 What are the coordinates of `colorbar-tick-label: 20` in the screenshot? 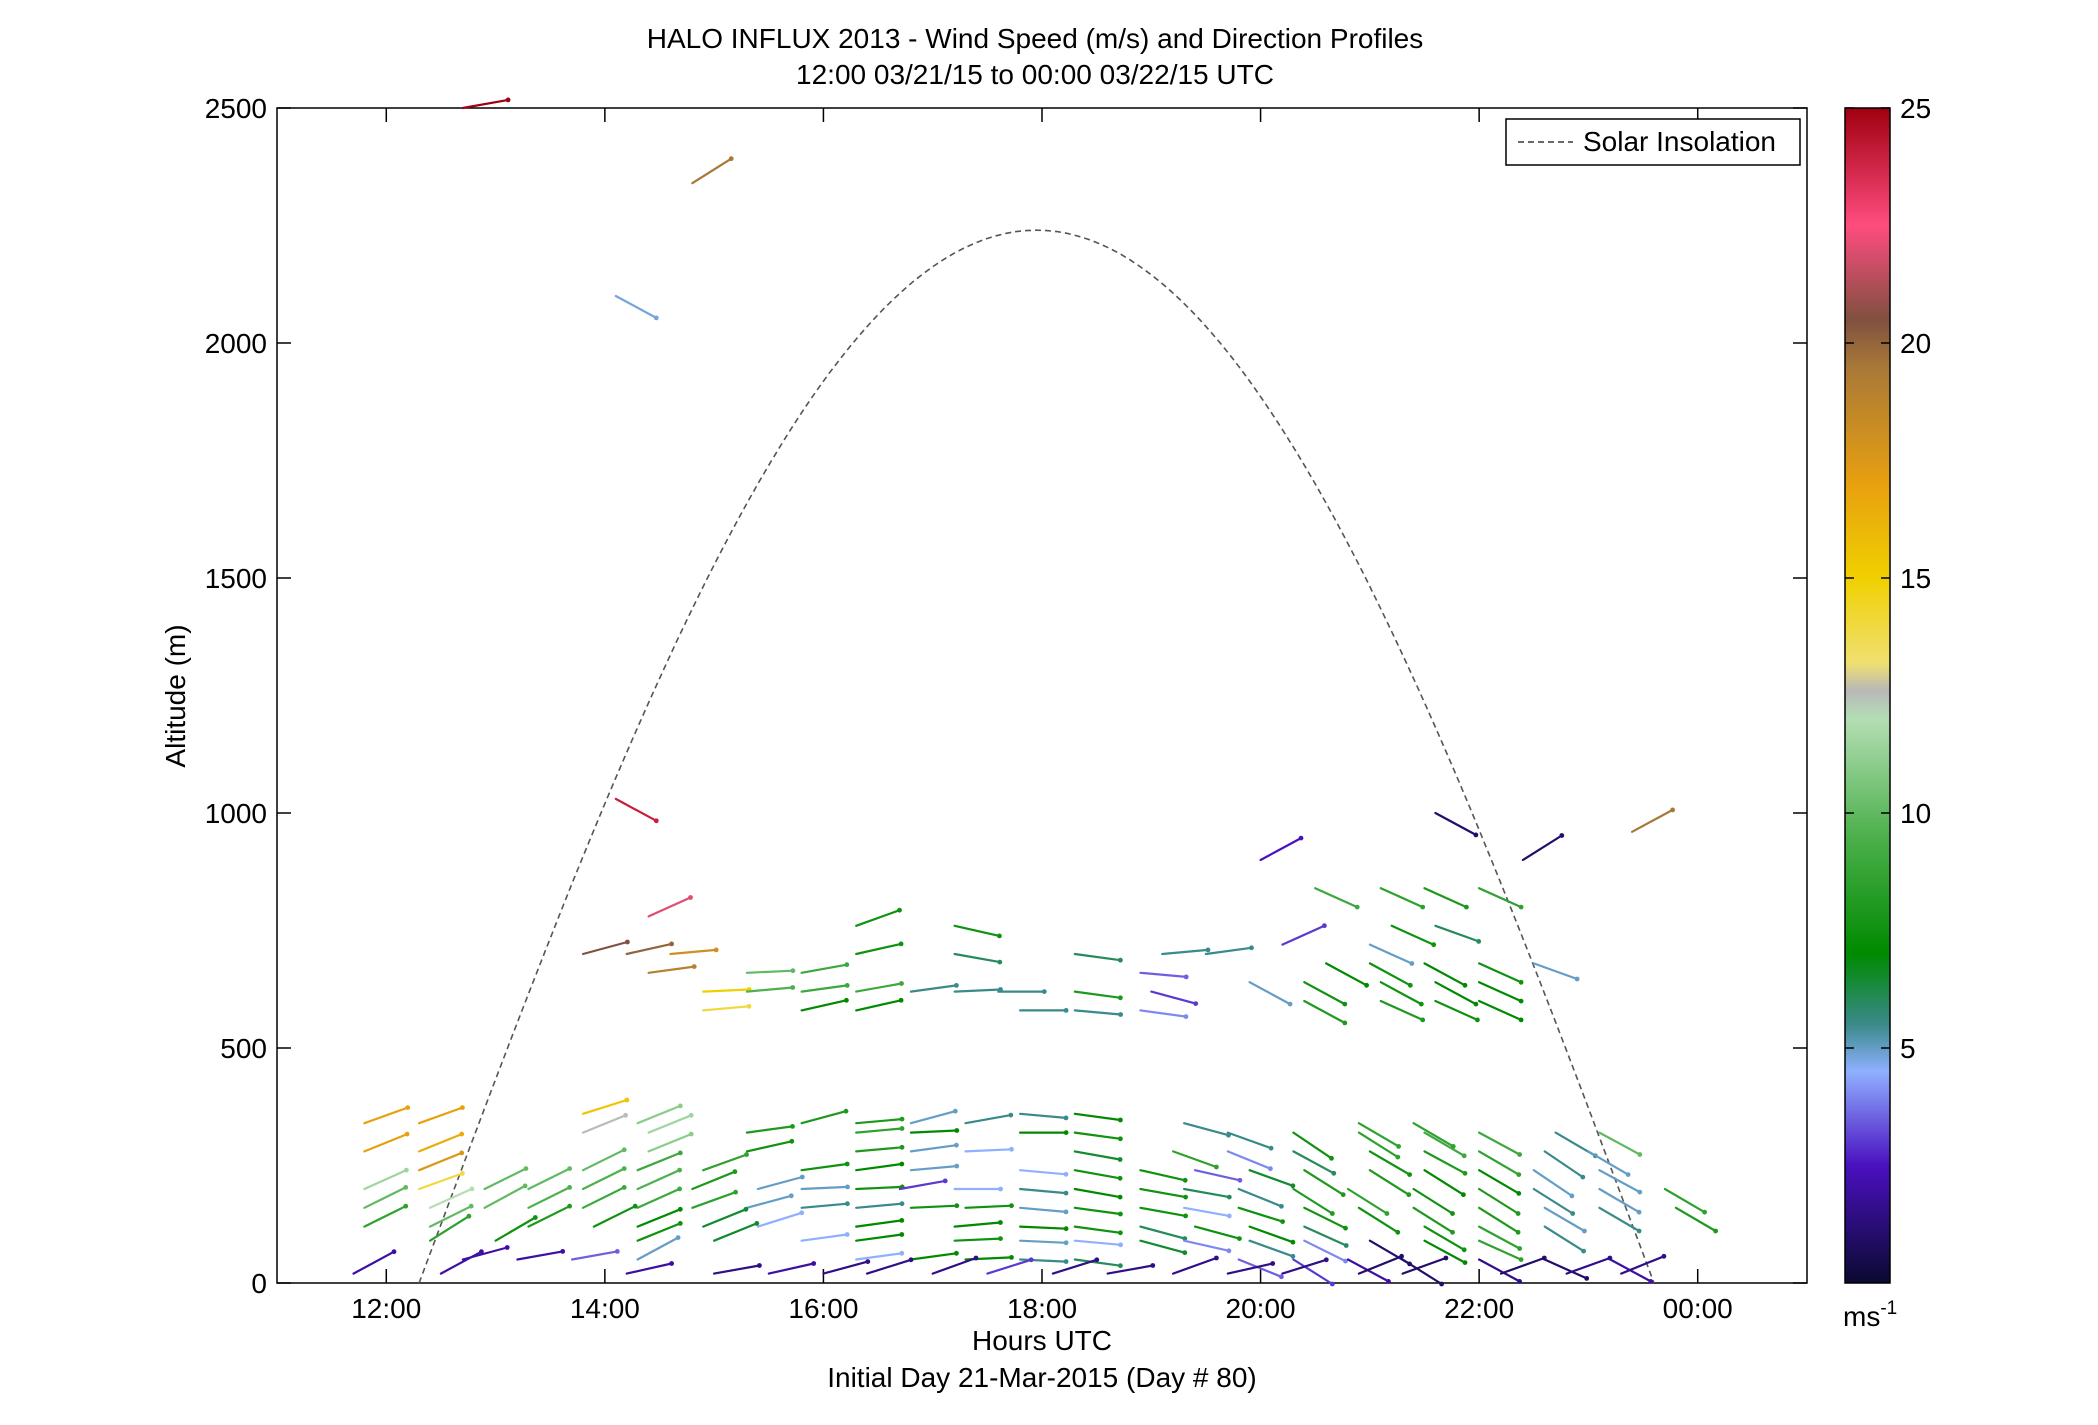 It's located at (1915, 343).